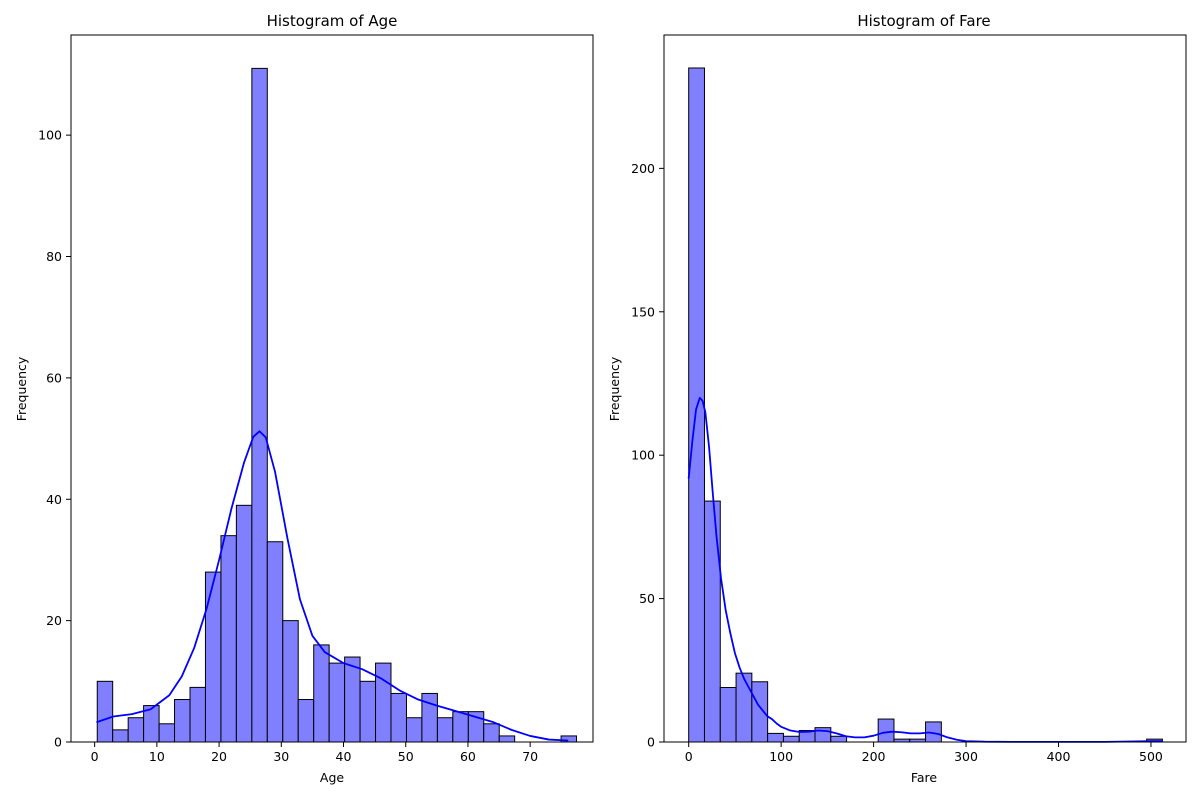  I want to click on x-tick-label: 200, so click(874, 756).